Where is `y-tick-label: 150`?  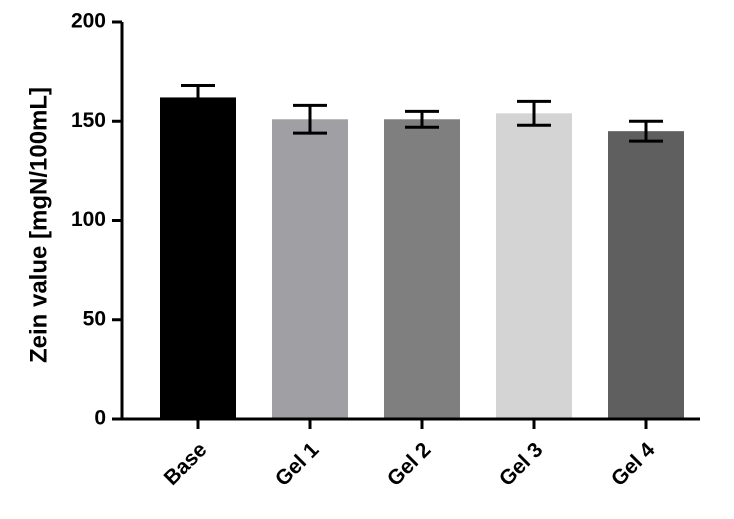
y-tick-label: 150 is located at coordinates (88, 120).